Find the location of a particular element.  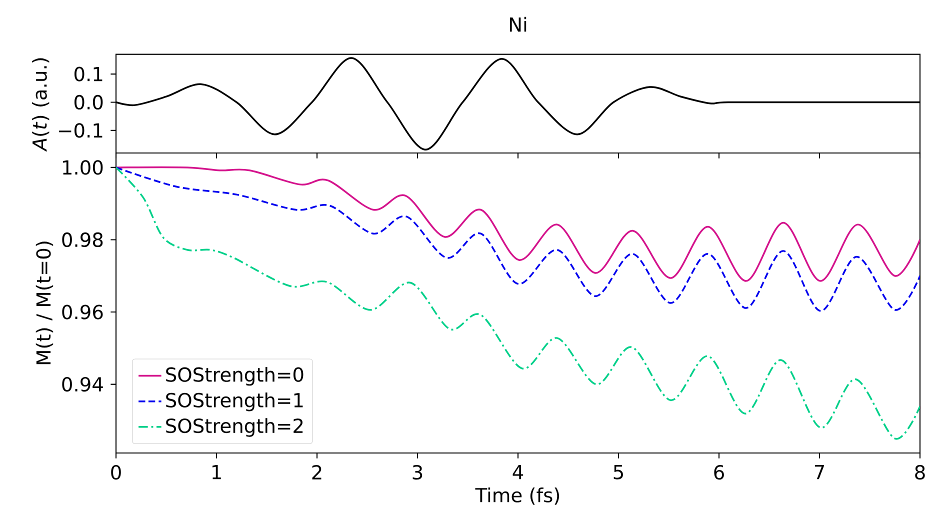

legend-label: SOStrength=0 is located at coordinates (235, 376).